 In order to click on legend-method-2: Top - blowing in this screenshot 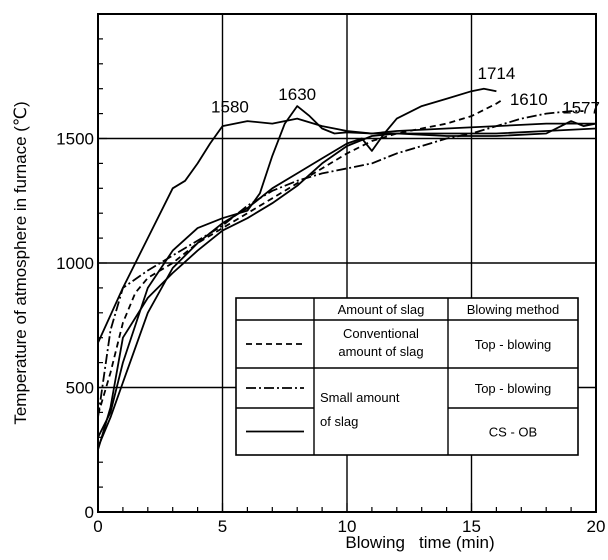, I will do `click(513, 388)`.